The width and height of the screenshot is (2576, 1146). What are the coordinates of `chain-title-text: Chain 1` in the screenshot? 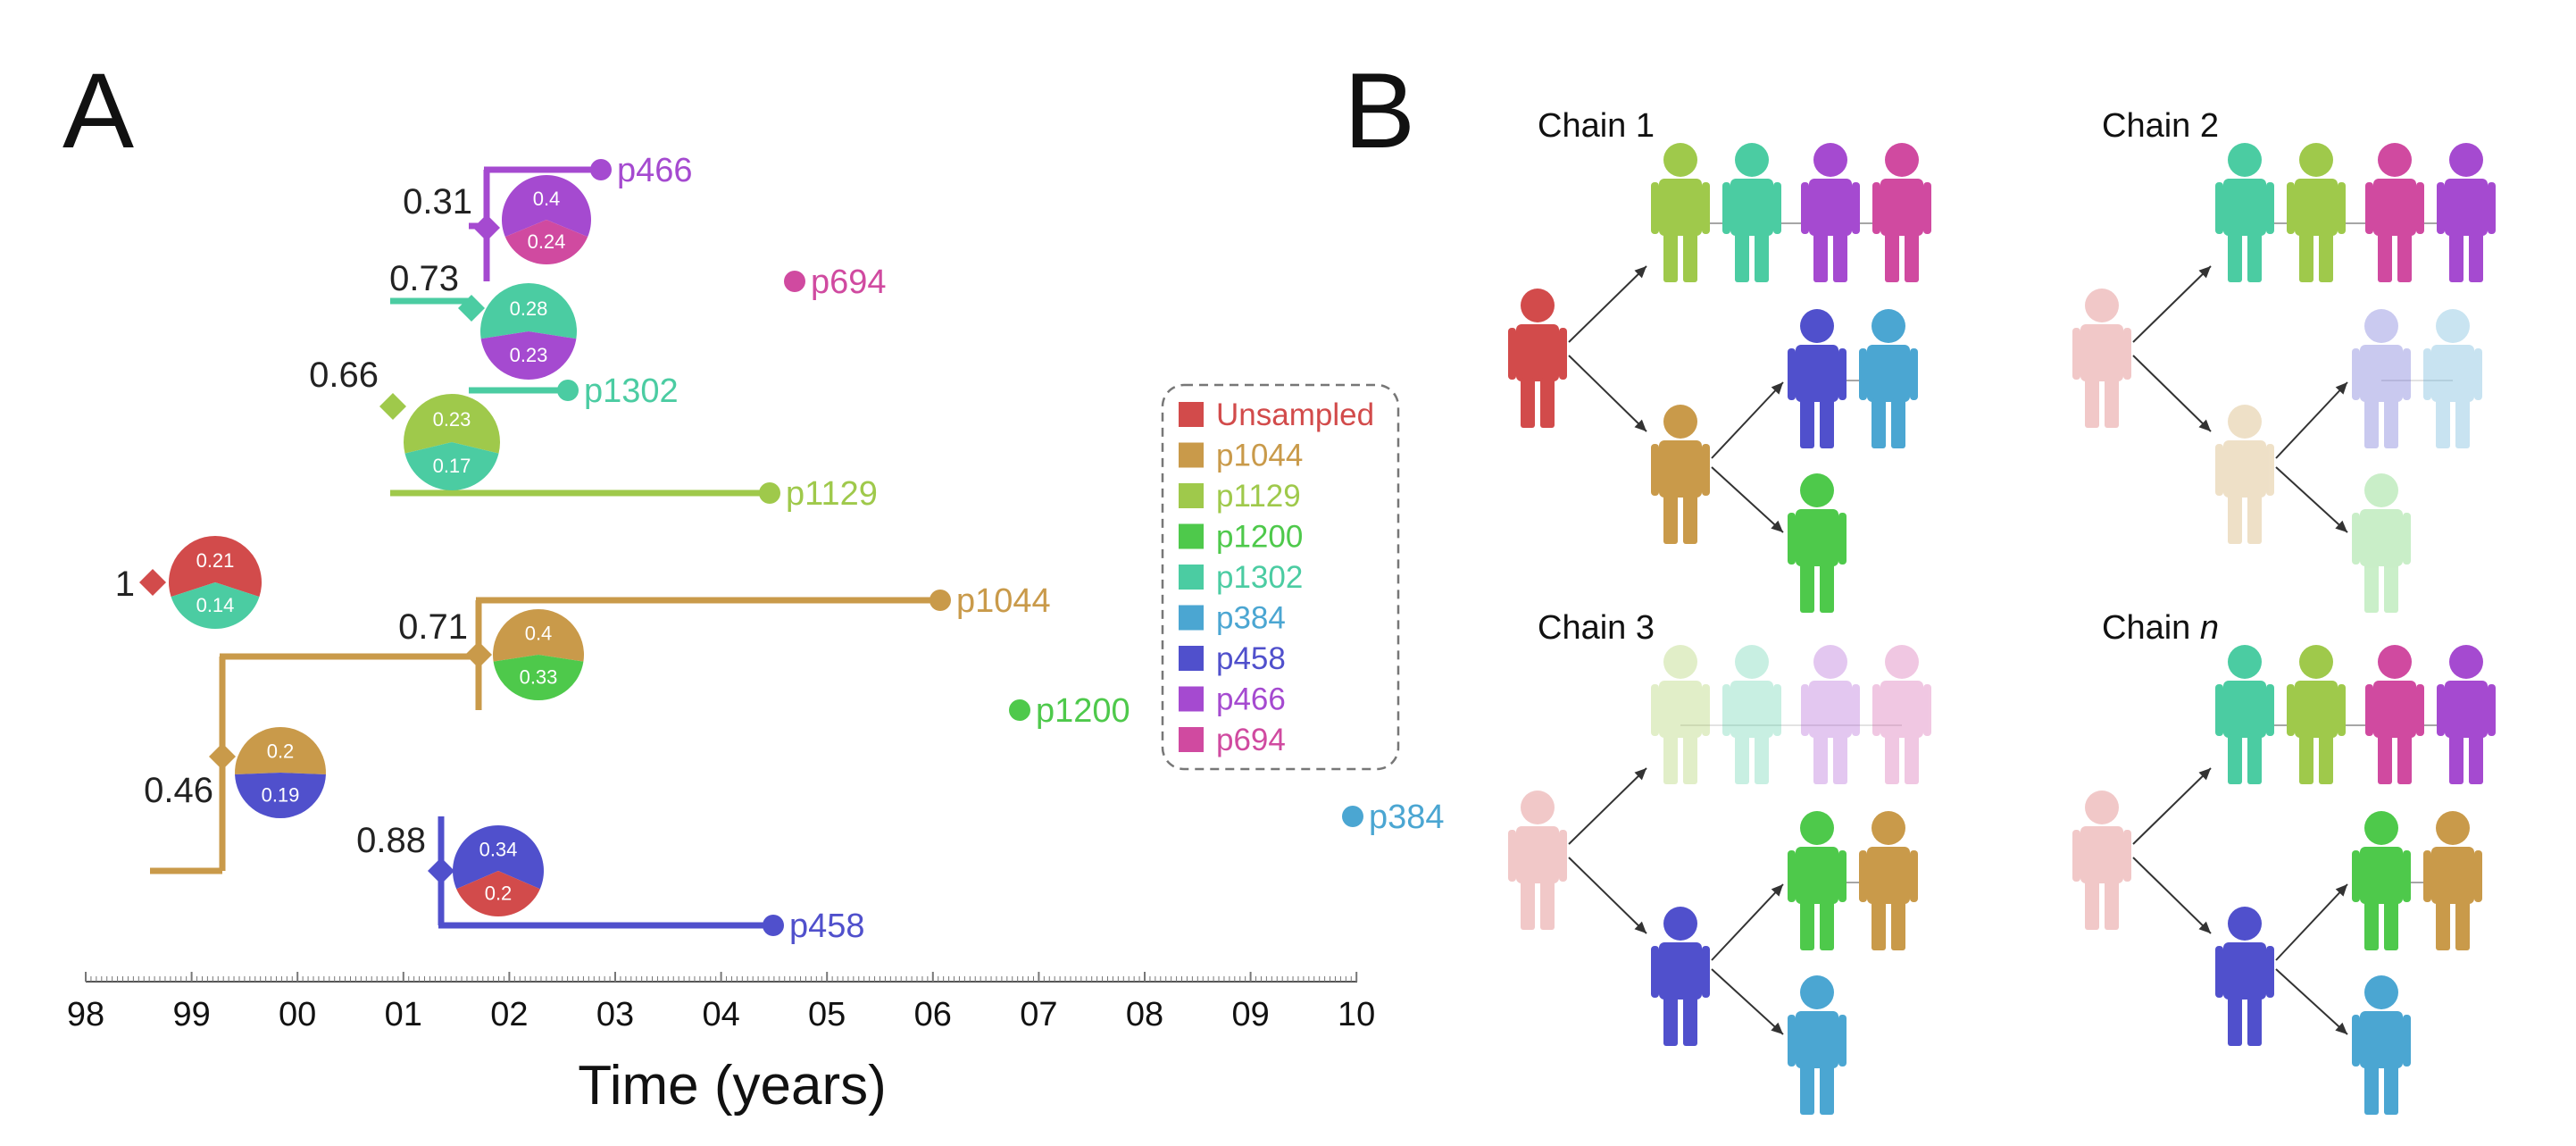 It's located at (1596, 126).